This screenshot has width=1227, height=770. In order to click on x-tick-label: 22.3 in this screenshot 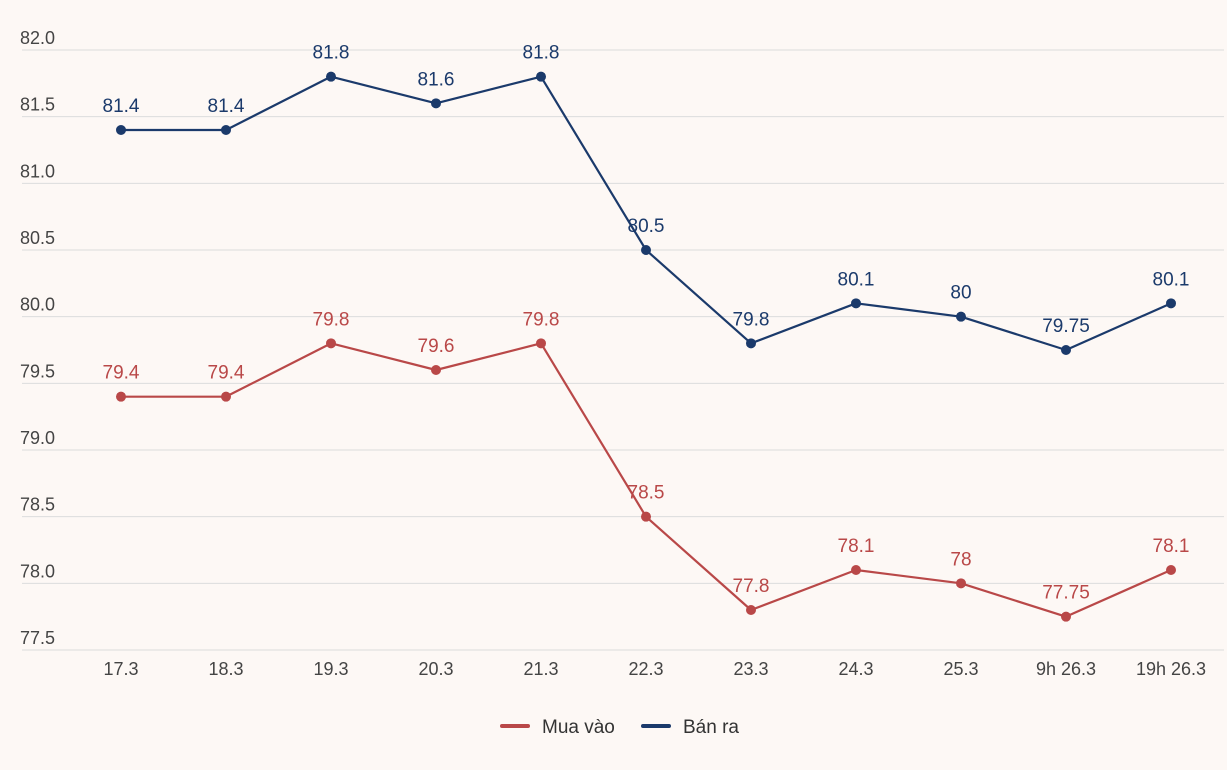, I will do `click(645, 669)`.